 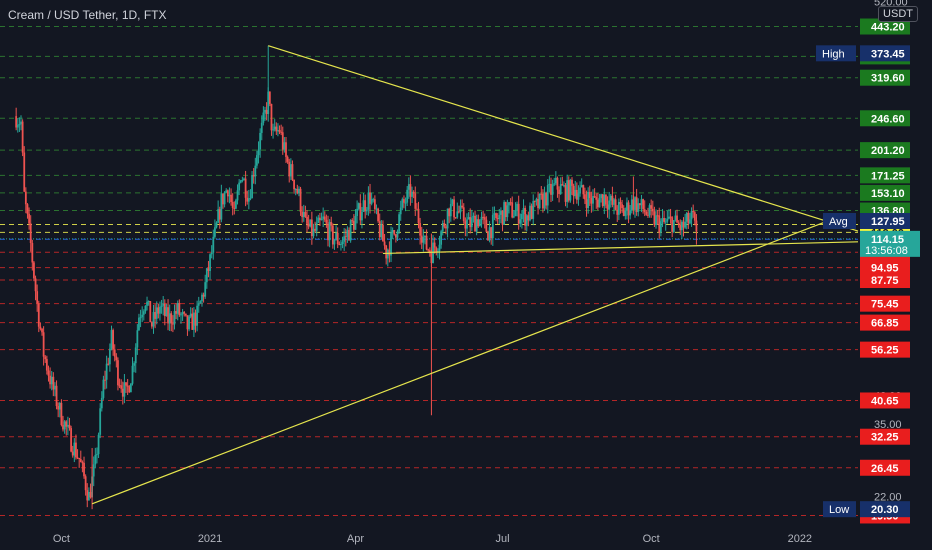 What do you see at coordinates (888, 54) in the screenshot?
I see `stat-high-label: 373.45` at bounding box center [888, 54].